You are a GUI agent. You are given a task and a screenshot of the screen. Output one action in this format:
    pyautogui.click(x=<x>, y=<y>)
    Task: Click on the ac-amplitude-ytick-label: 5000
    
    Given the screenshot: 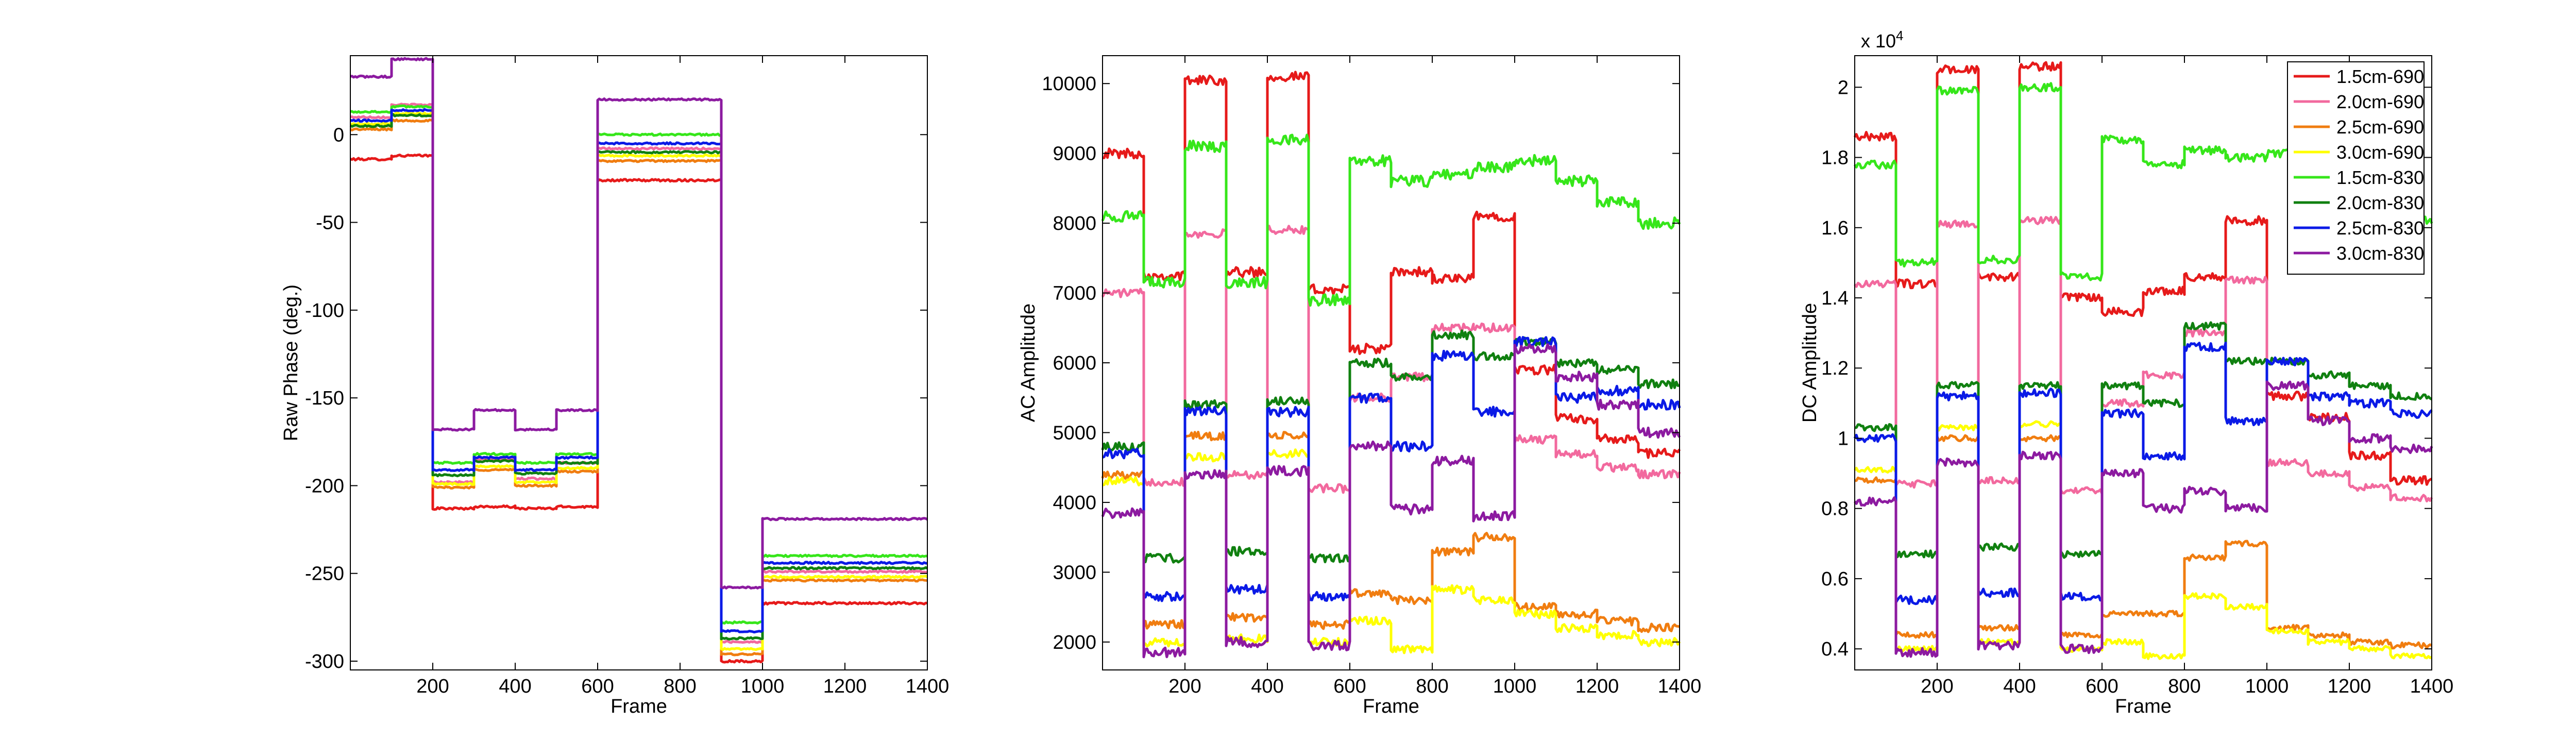 What is the action you would take?
    pyautogui.click(x=1074, y=433)
    